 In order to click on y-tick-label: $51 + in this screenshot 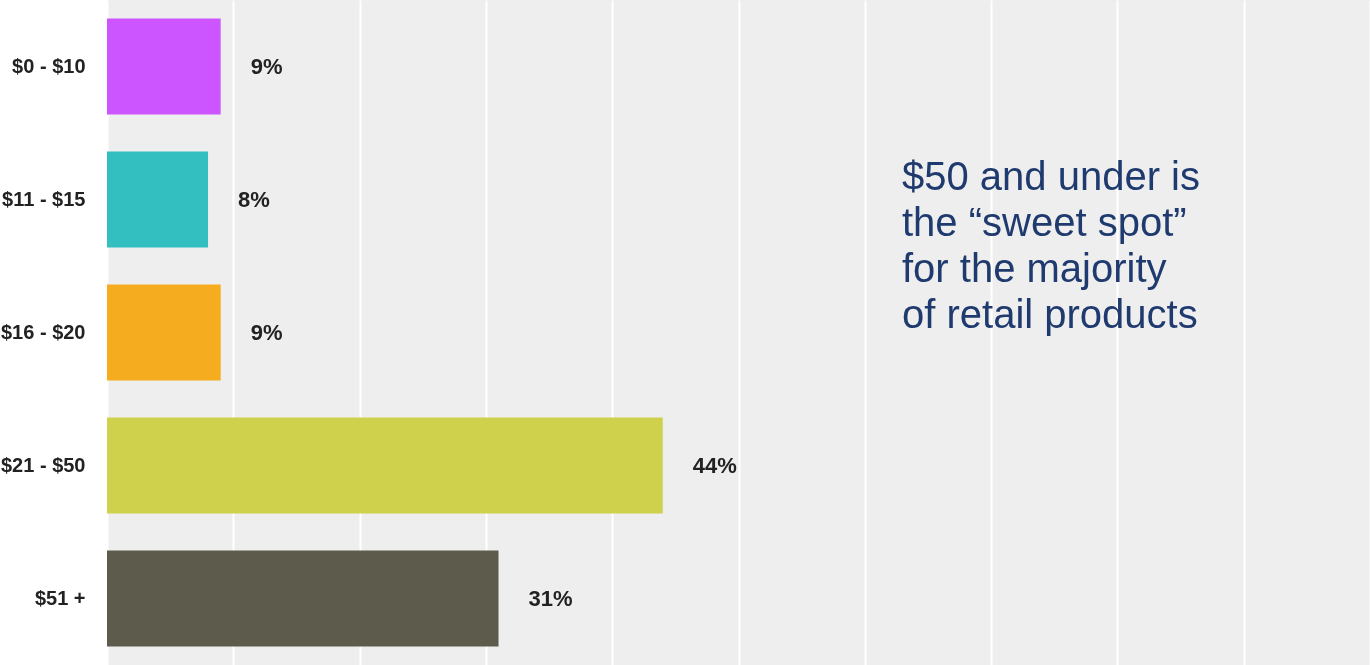, I will do `click(60, 597)`.